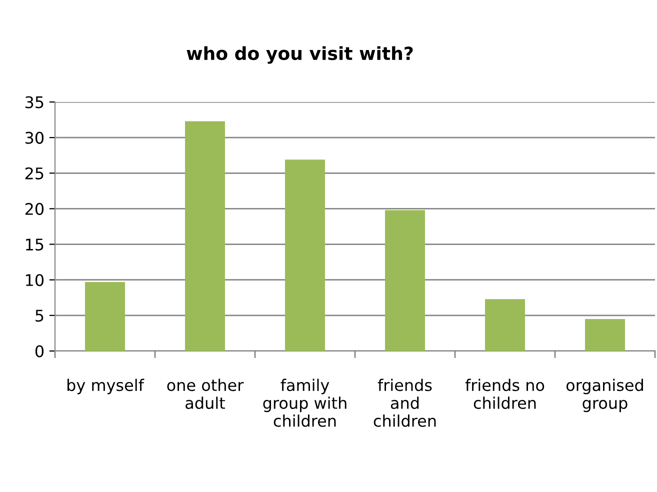 This screenshot has height=492, width=657. Describe the element at coordinates (35, 244) in the screenshot. I see `y-tick-label: 15` at that location.